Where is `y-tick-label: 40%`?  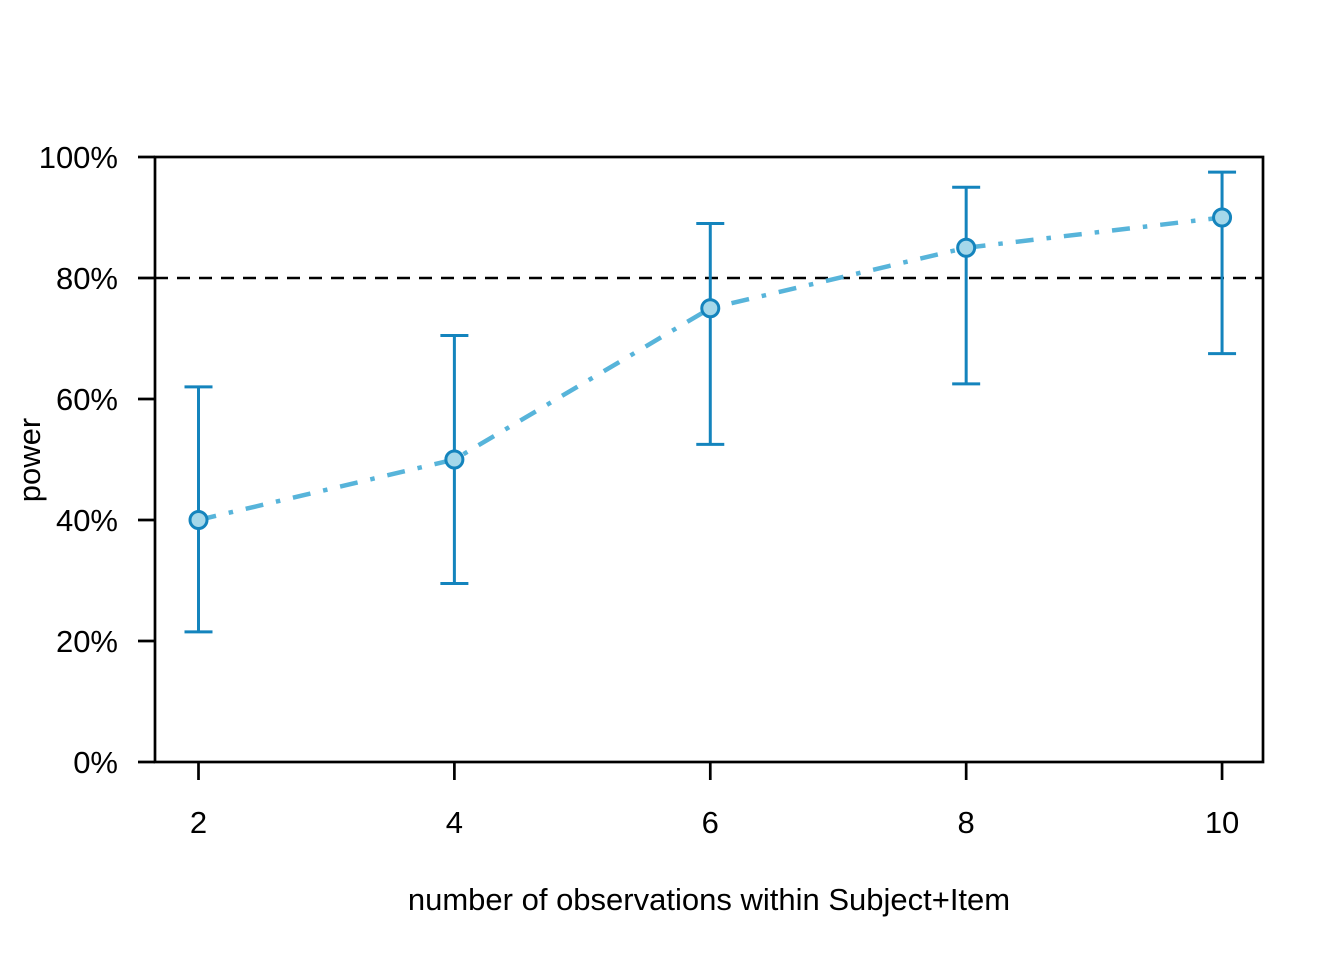 y-tick-label: 40% is located at coordinates (87, 520).